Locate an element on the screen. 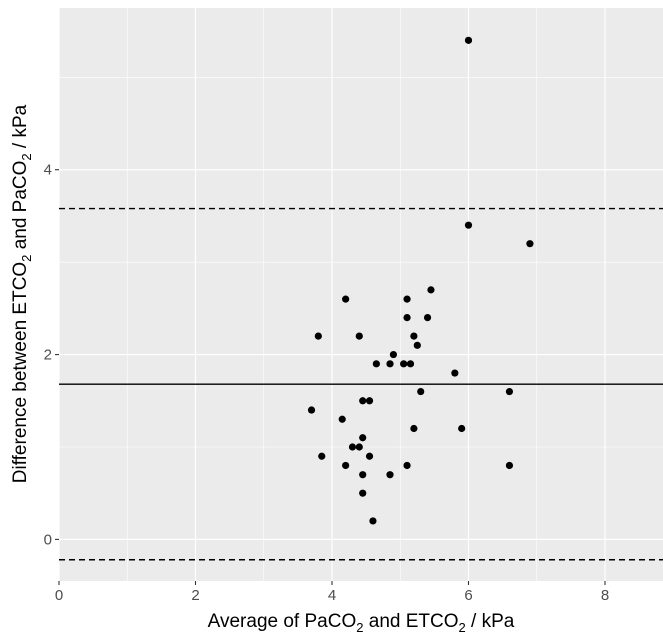 Image resolution: width=663 pixels, height=636 pixels. x-axis-title: Average of PaCO2 and ETCO2 / kPa is located at coordinates (361, 623).